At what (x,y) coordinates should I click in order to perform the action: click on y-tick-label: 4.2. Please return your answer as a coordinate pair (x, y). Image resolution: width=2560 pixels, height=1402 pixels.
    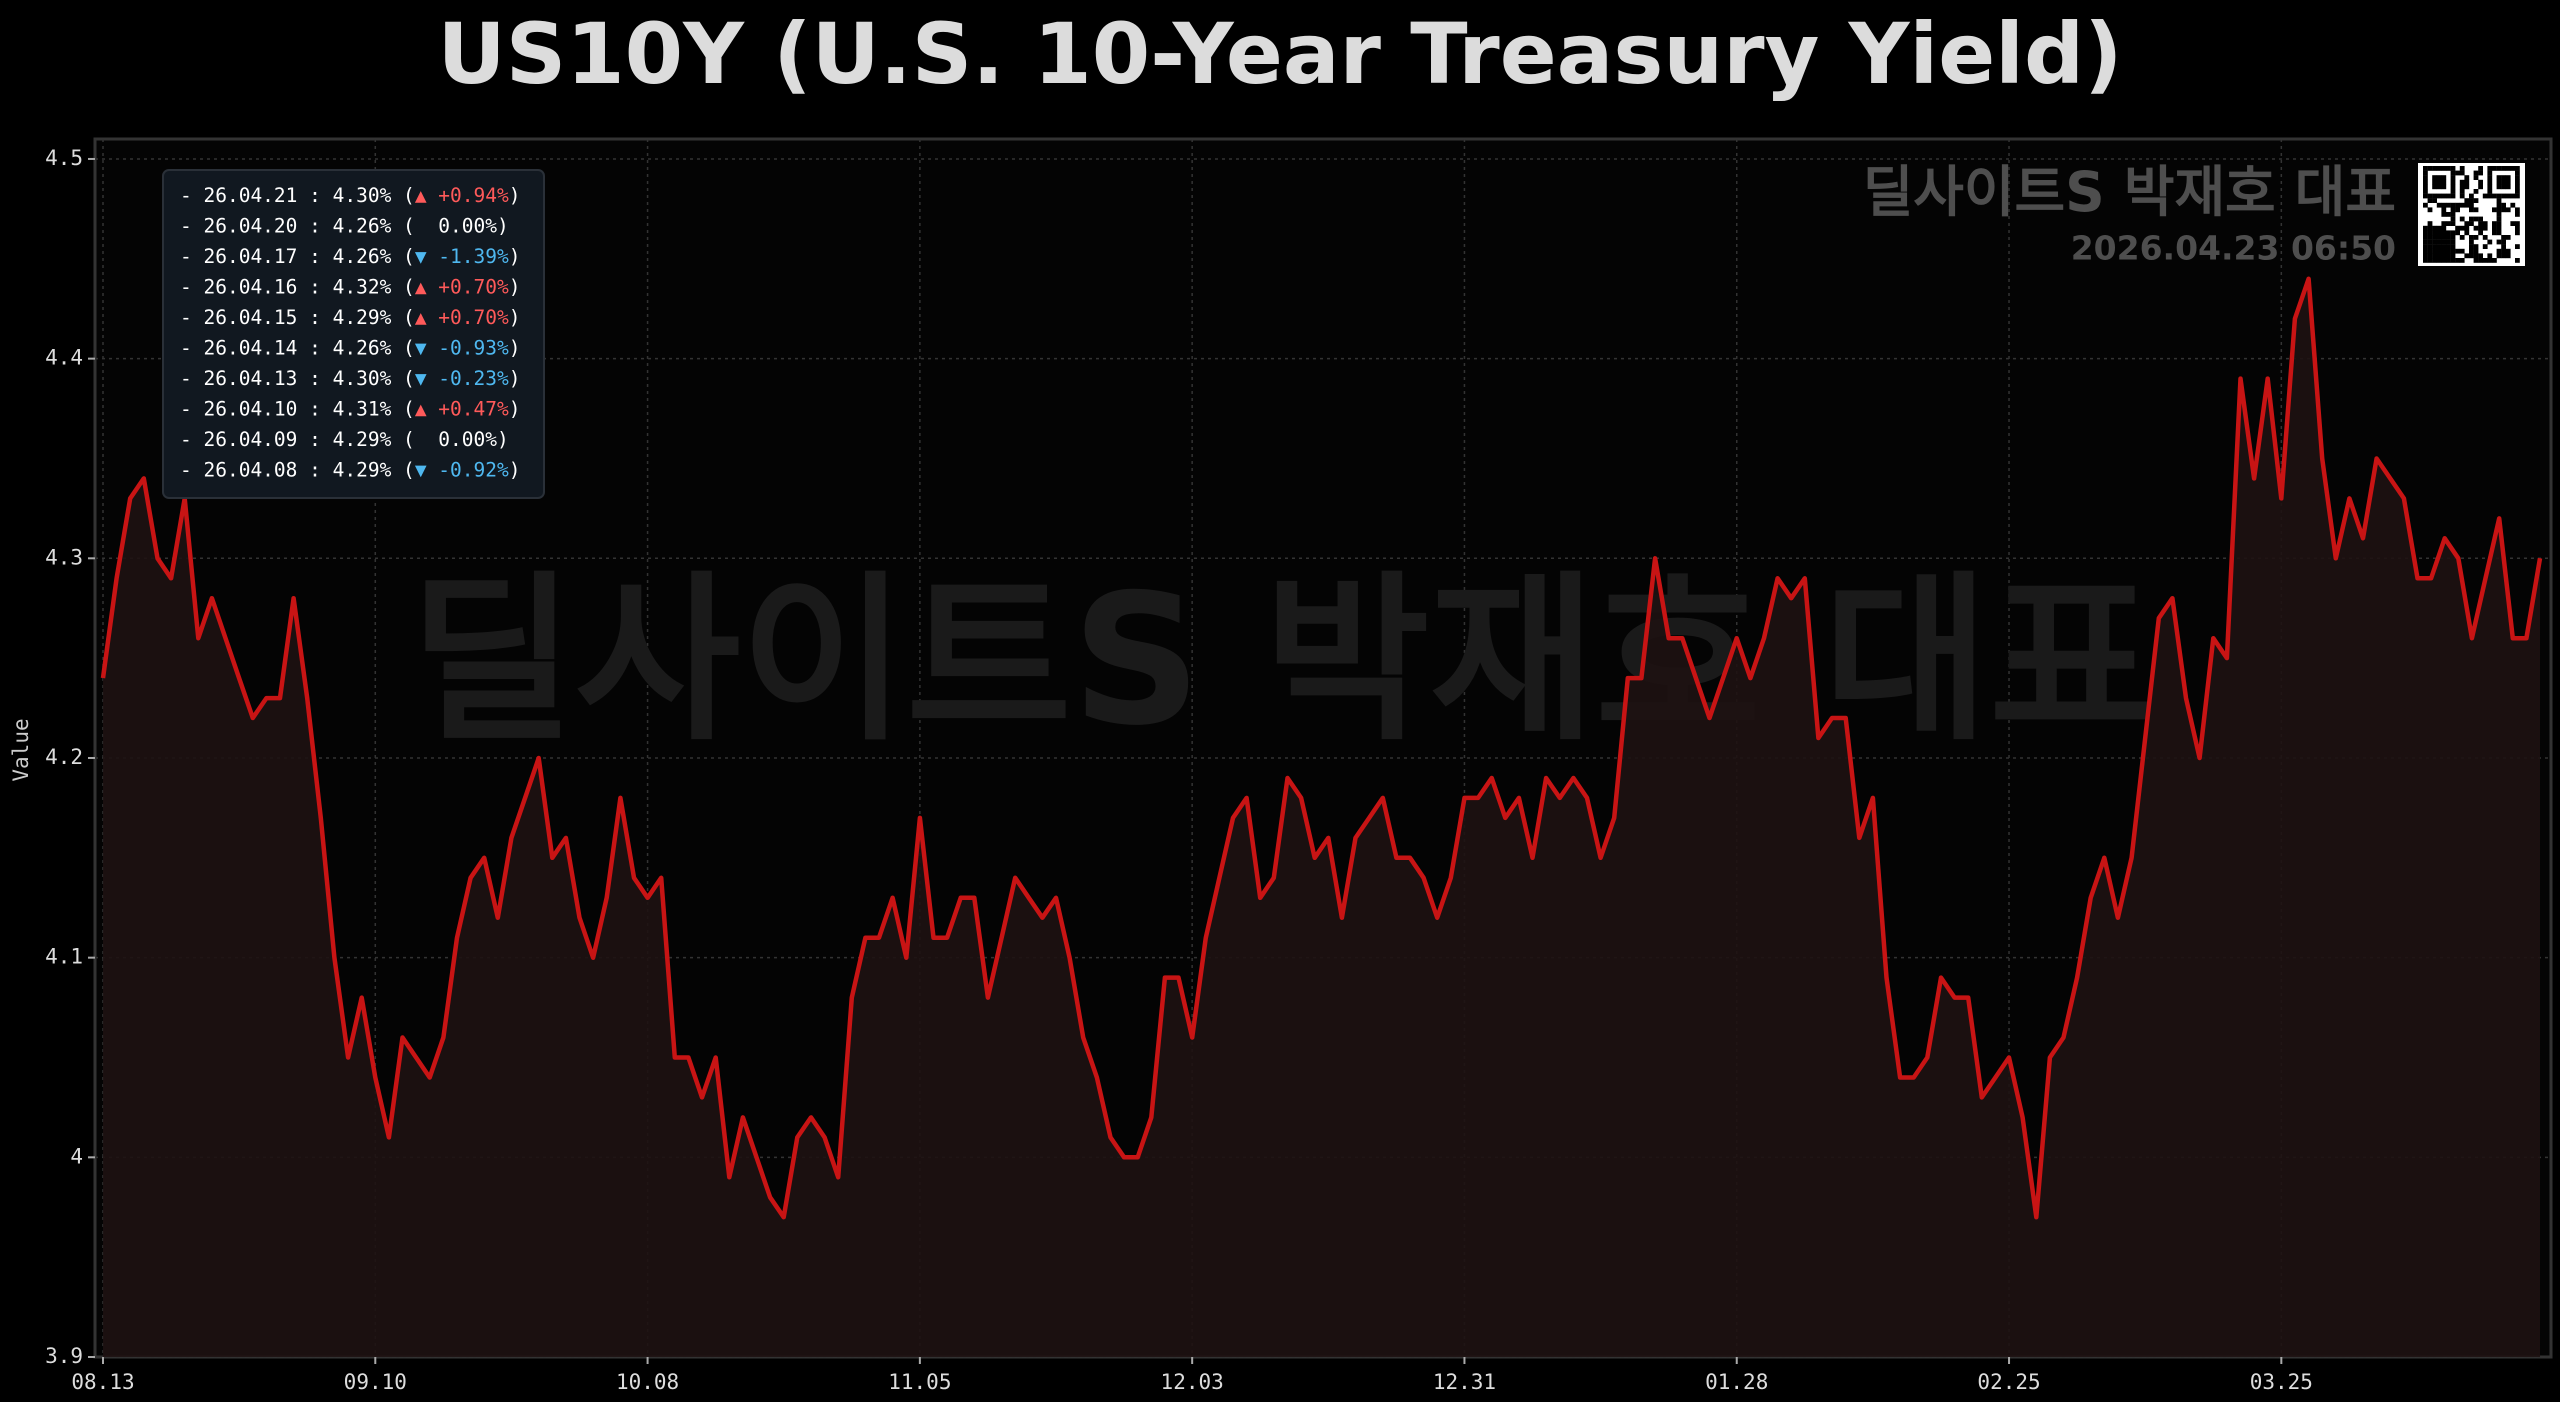
    Looking at the image, I should click on (64, 757).